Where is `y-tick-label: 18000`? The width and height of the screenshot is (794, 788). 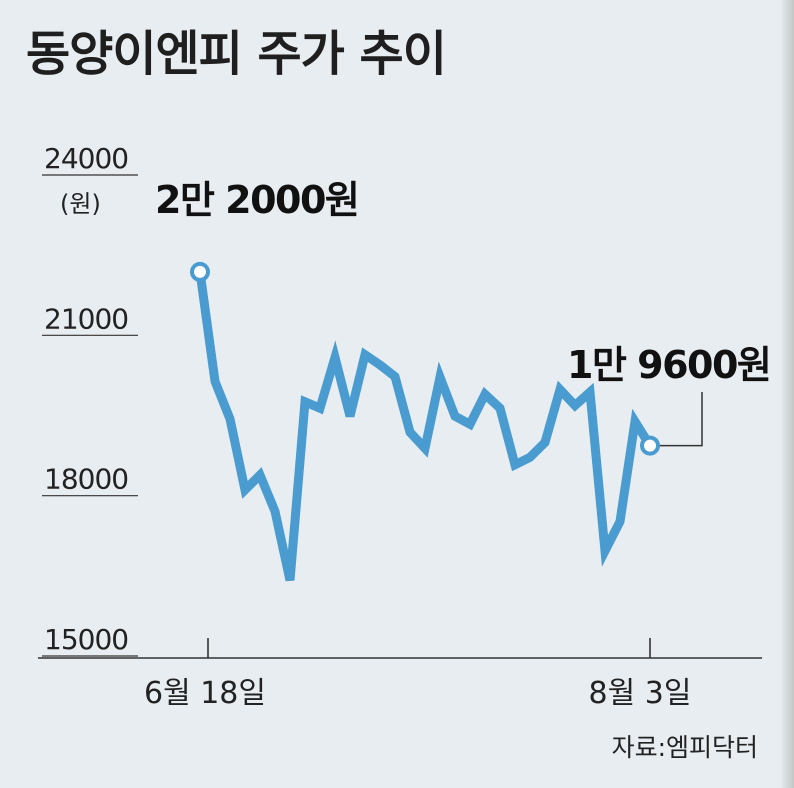
y-tick-label: 18000 is located at coordinates (86, 479).